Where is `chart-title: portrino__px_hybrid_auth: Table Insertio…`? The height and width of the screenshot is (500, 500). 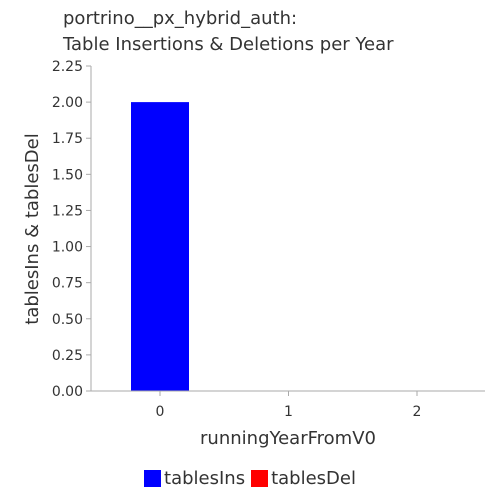 chart-title: portrino__px_hybrid_auth: Table Insertio… is located at coordinates (228, 32).